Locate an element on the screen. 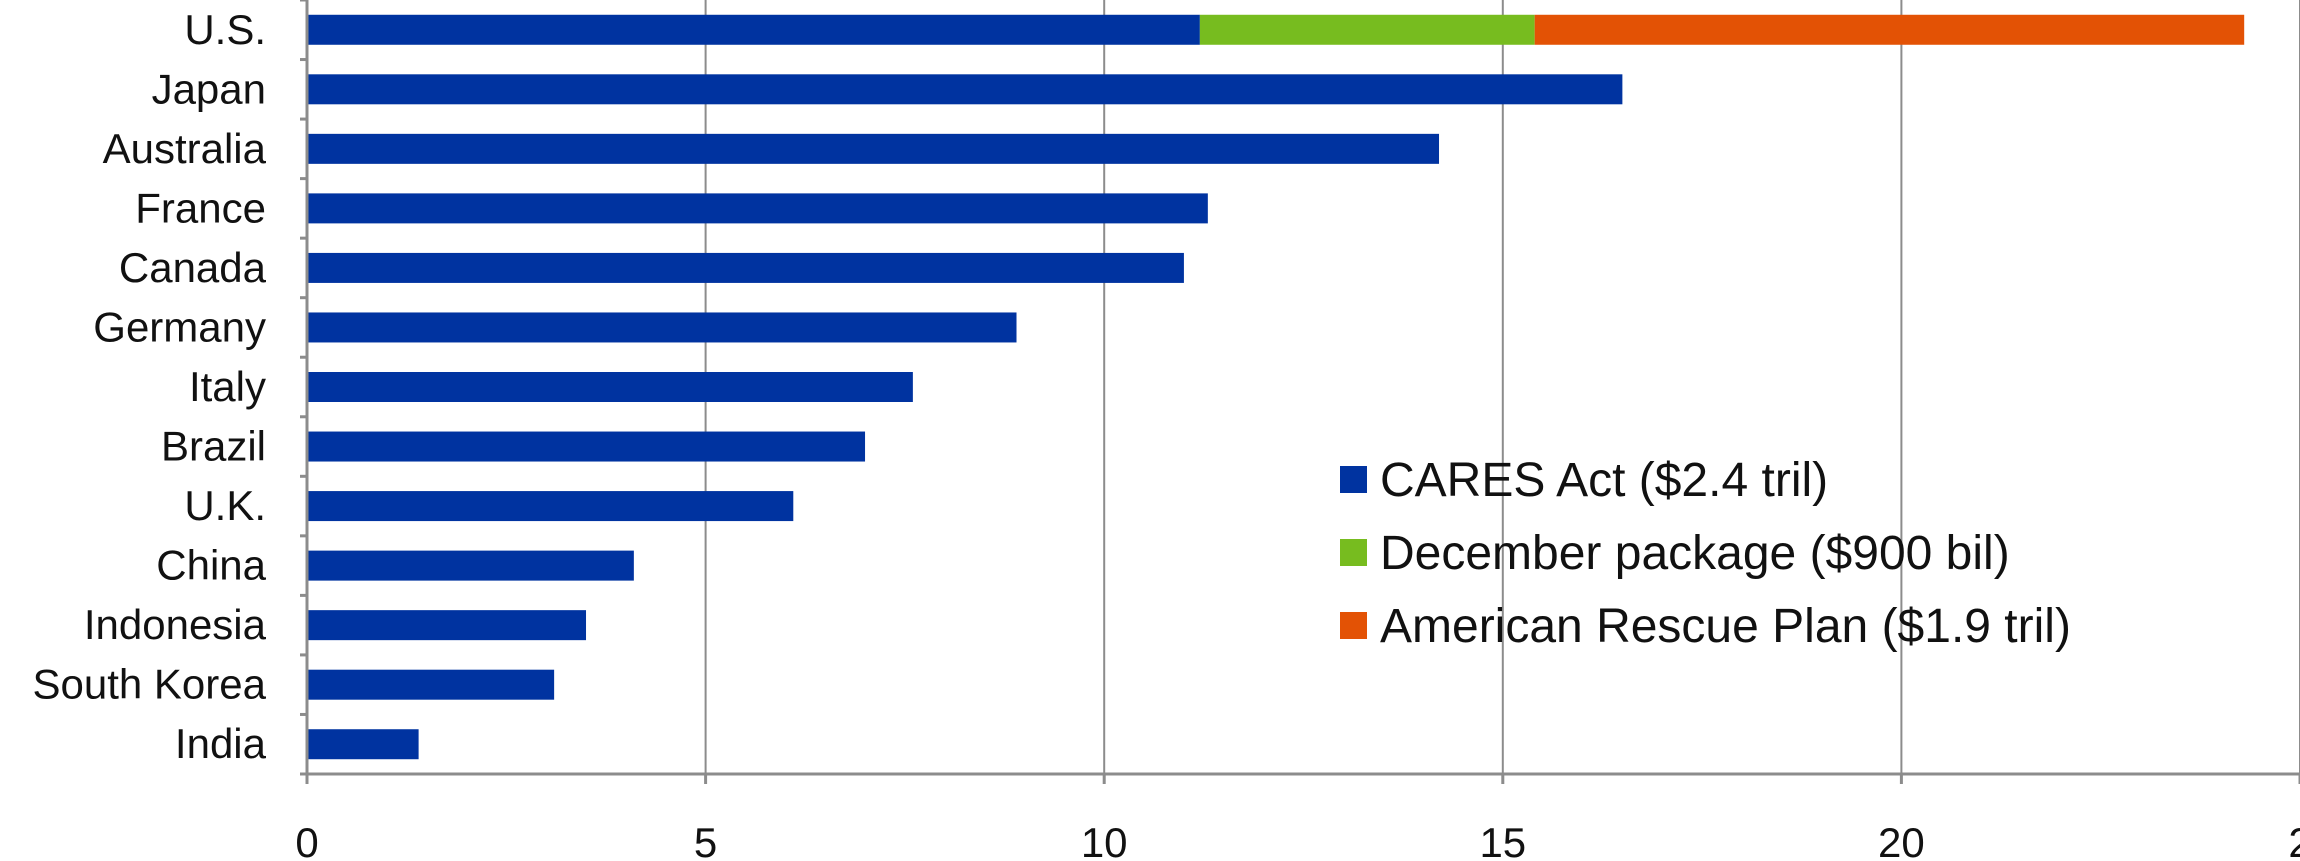  category-label: U.S. is located at coordinates (225, 29).